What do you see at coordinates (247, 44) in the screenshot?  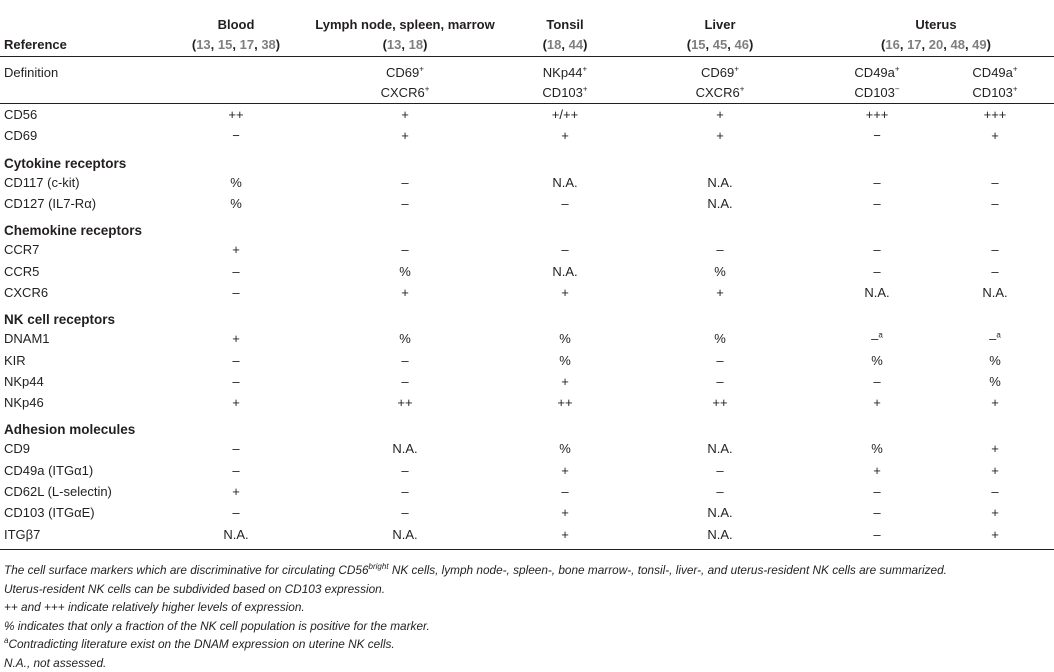 I see `reference-link: 17` at bounding box center [247, 44].